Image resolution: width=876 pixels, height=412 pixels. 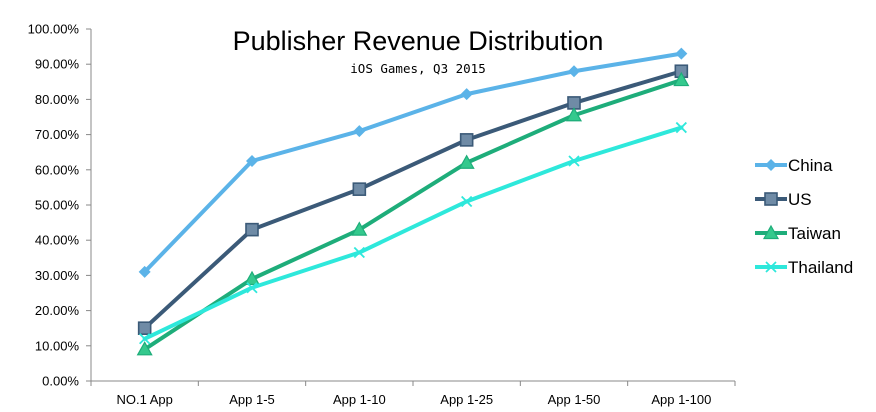 What do you see at coordinates (144, 399) in the screenshot?
I see `x-tick-label: NO.1 App` at bounding box center [144, 399].